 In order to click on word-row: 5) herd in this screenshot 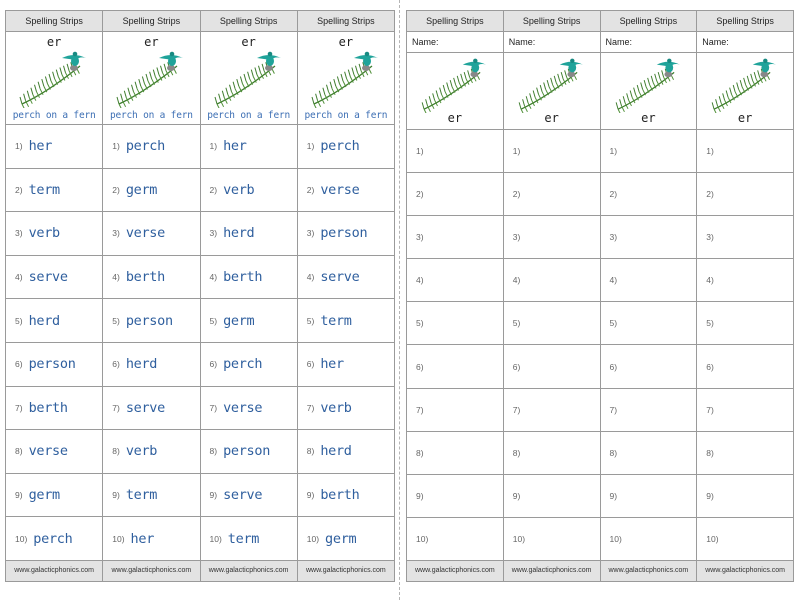, I will do `click(54, 321)`.